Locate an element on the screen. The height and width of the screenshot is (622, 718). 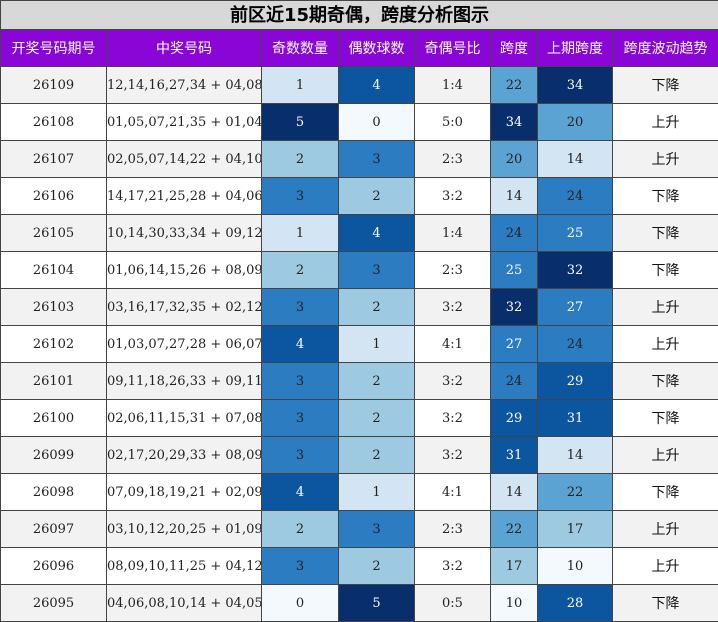
header-odd-count: 奇数数量 is located at coordinates (300, 48).